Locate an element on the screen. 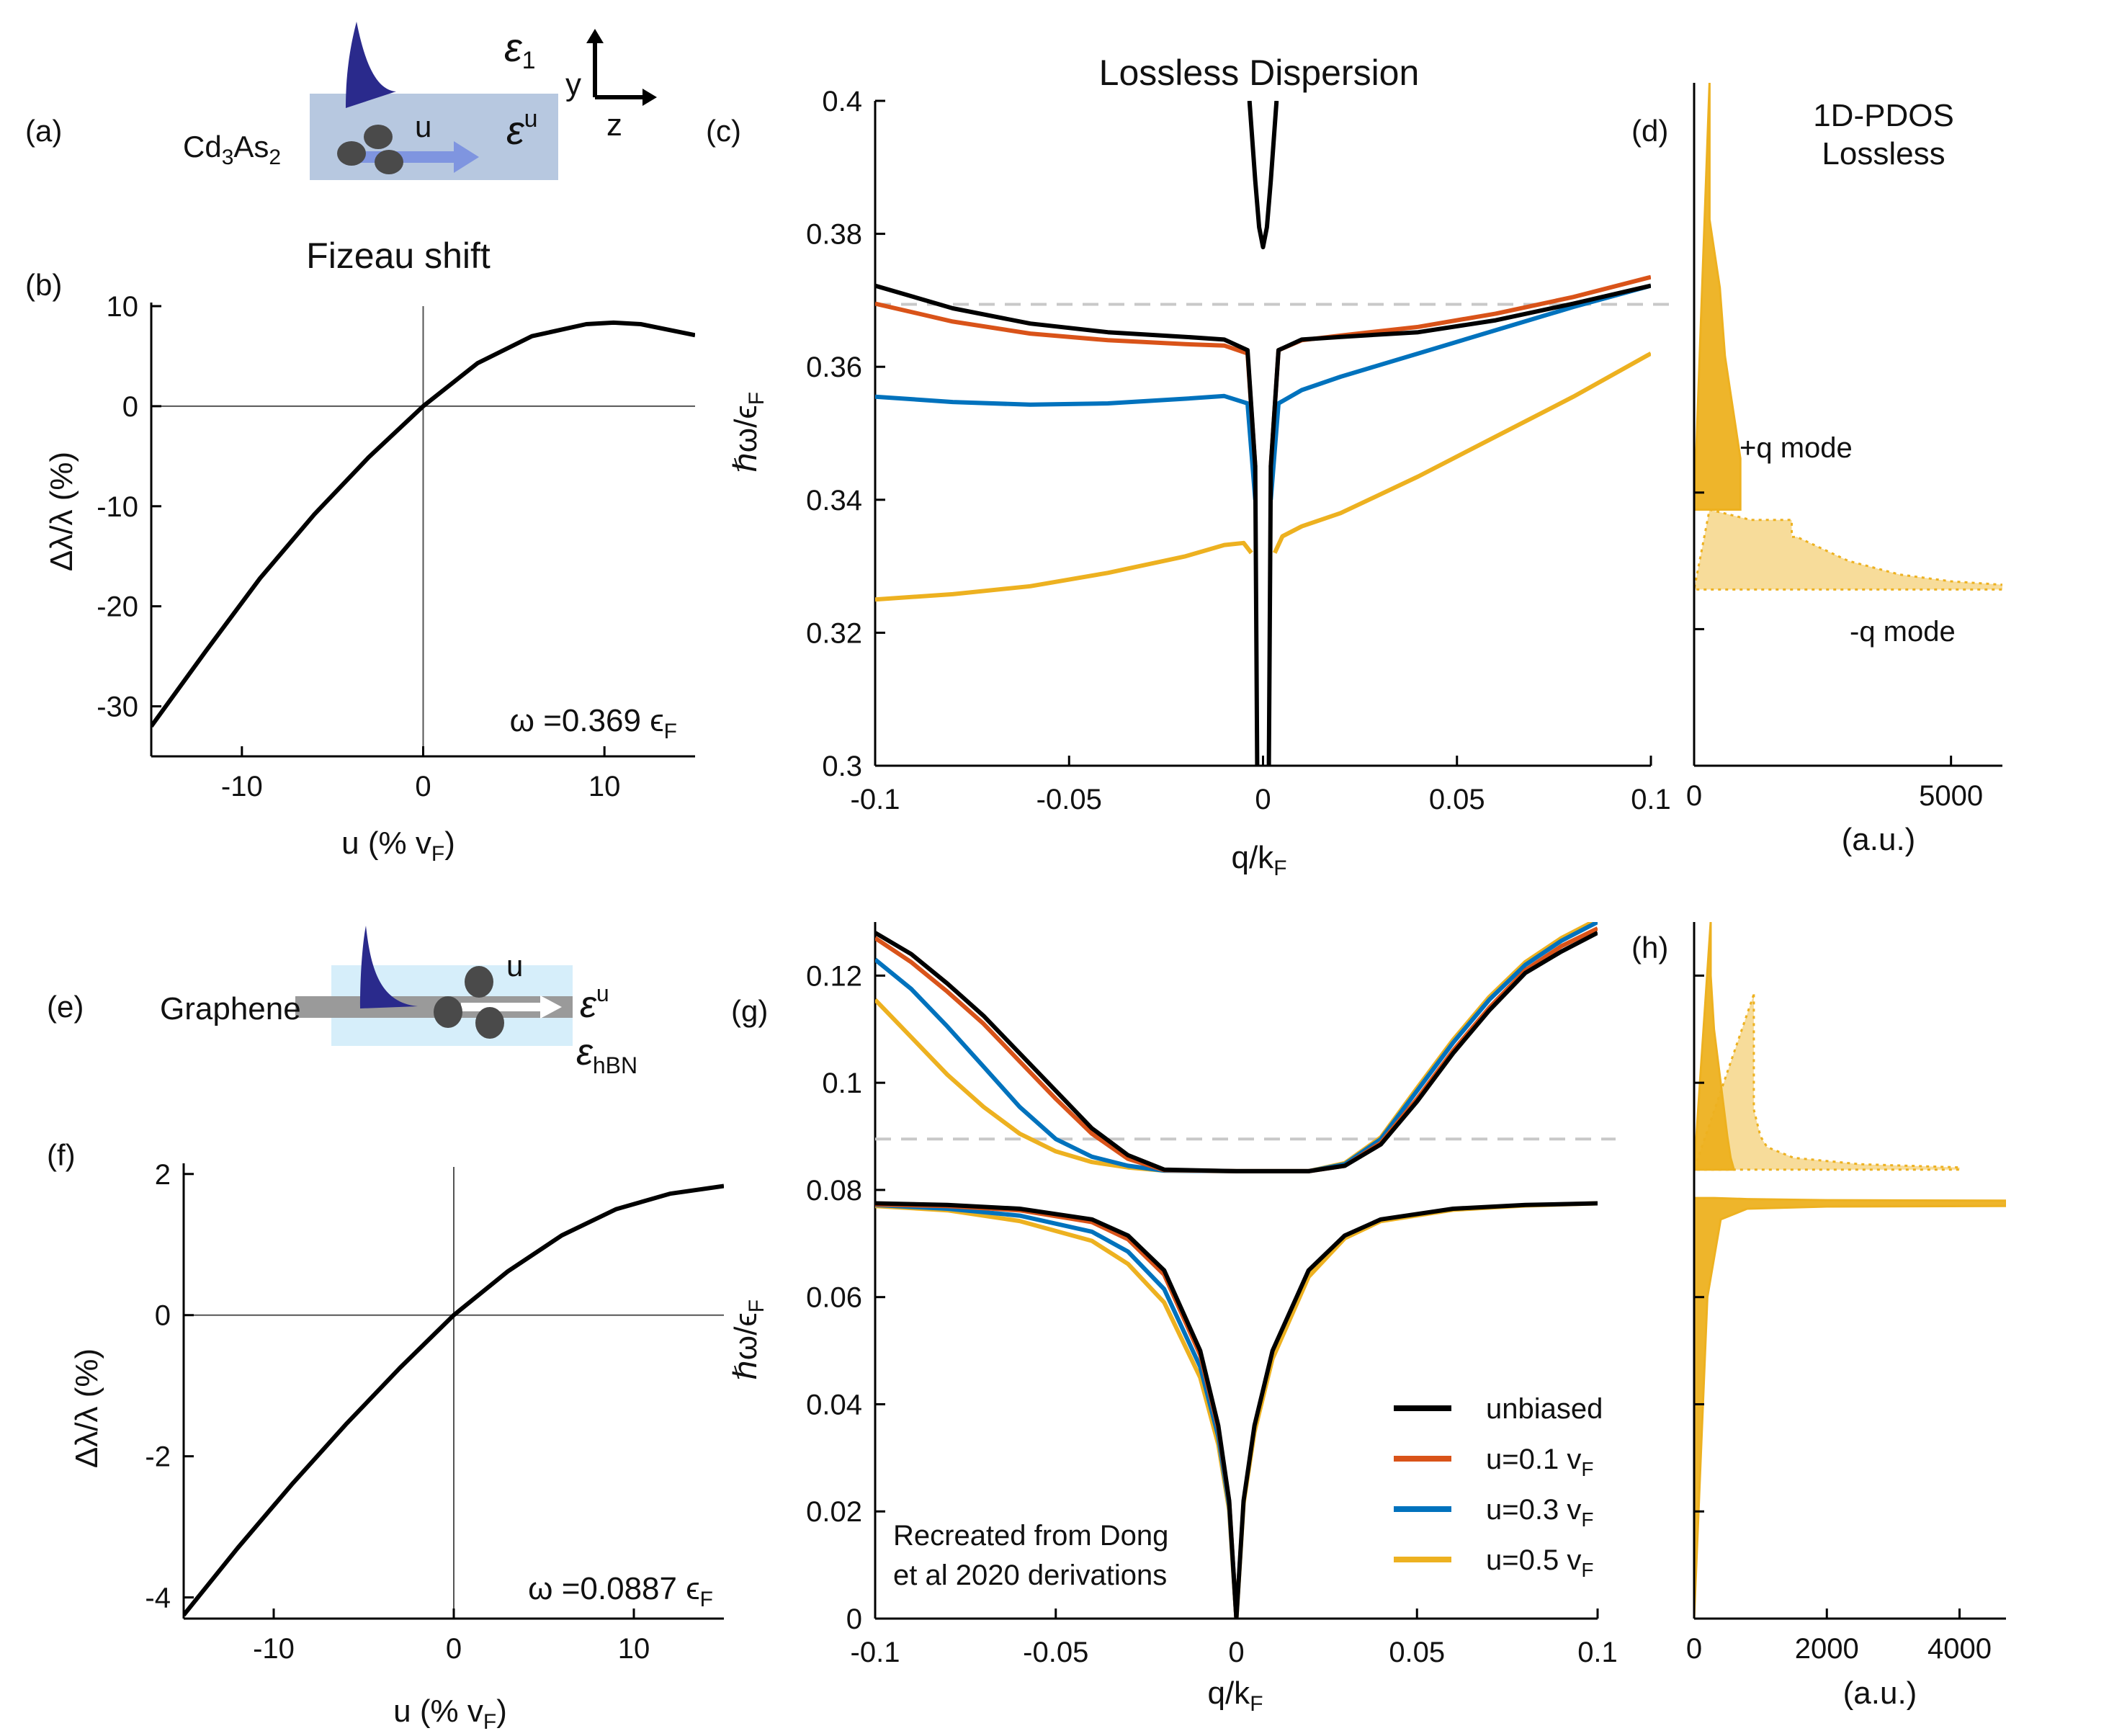 This screenshot has height=1736, width=2109. chart-title: Fizeau shift is located at coordinates (398, 256).